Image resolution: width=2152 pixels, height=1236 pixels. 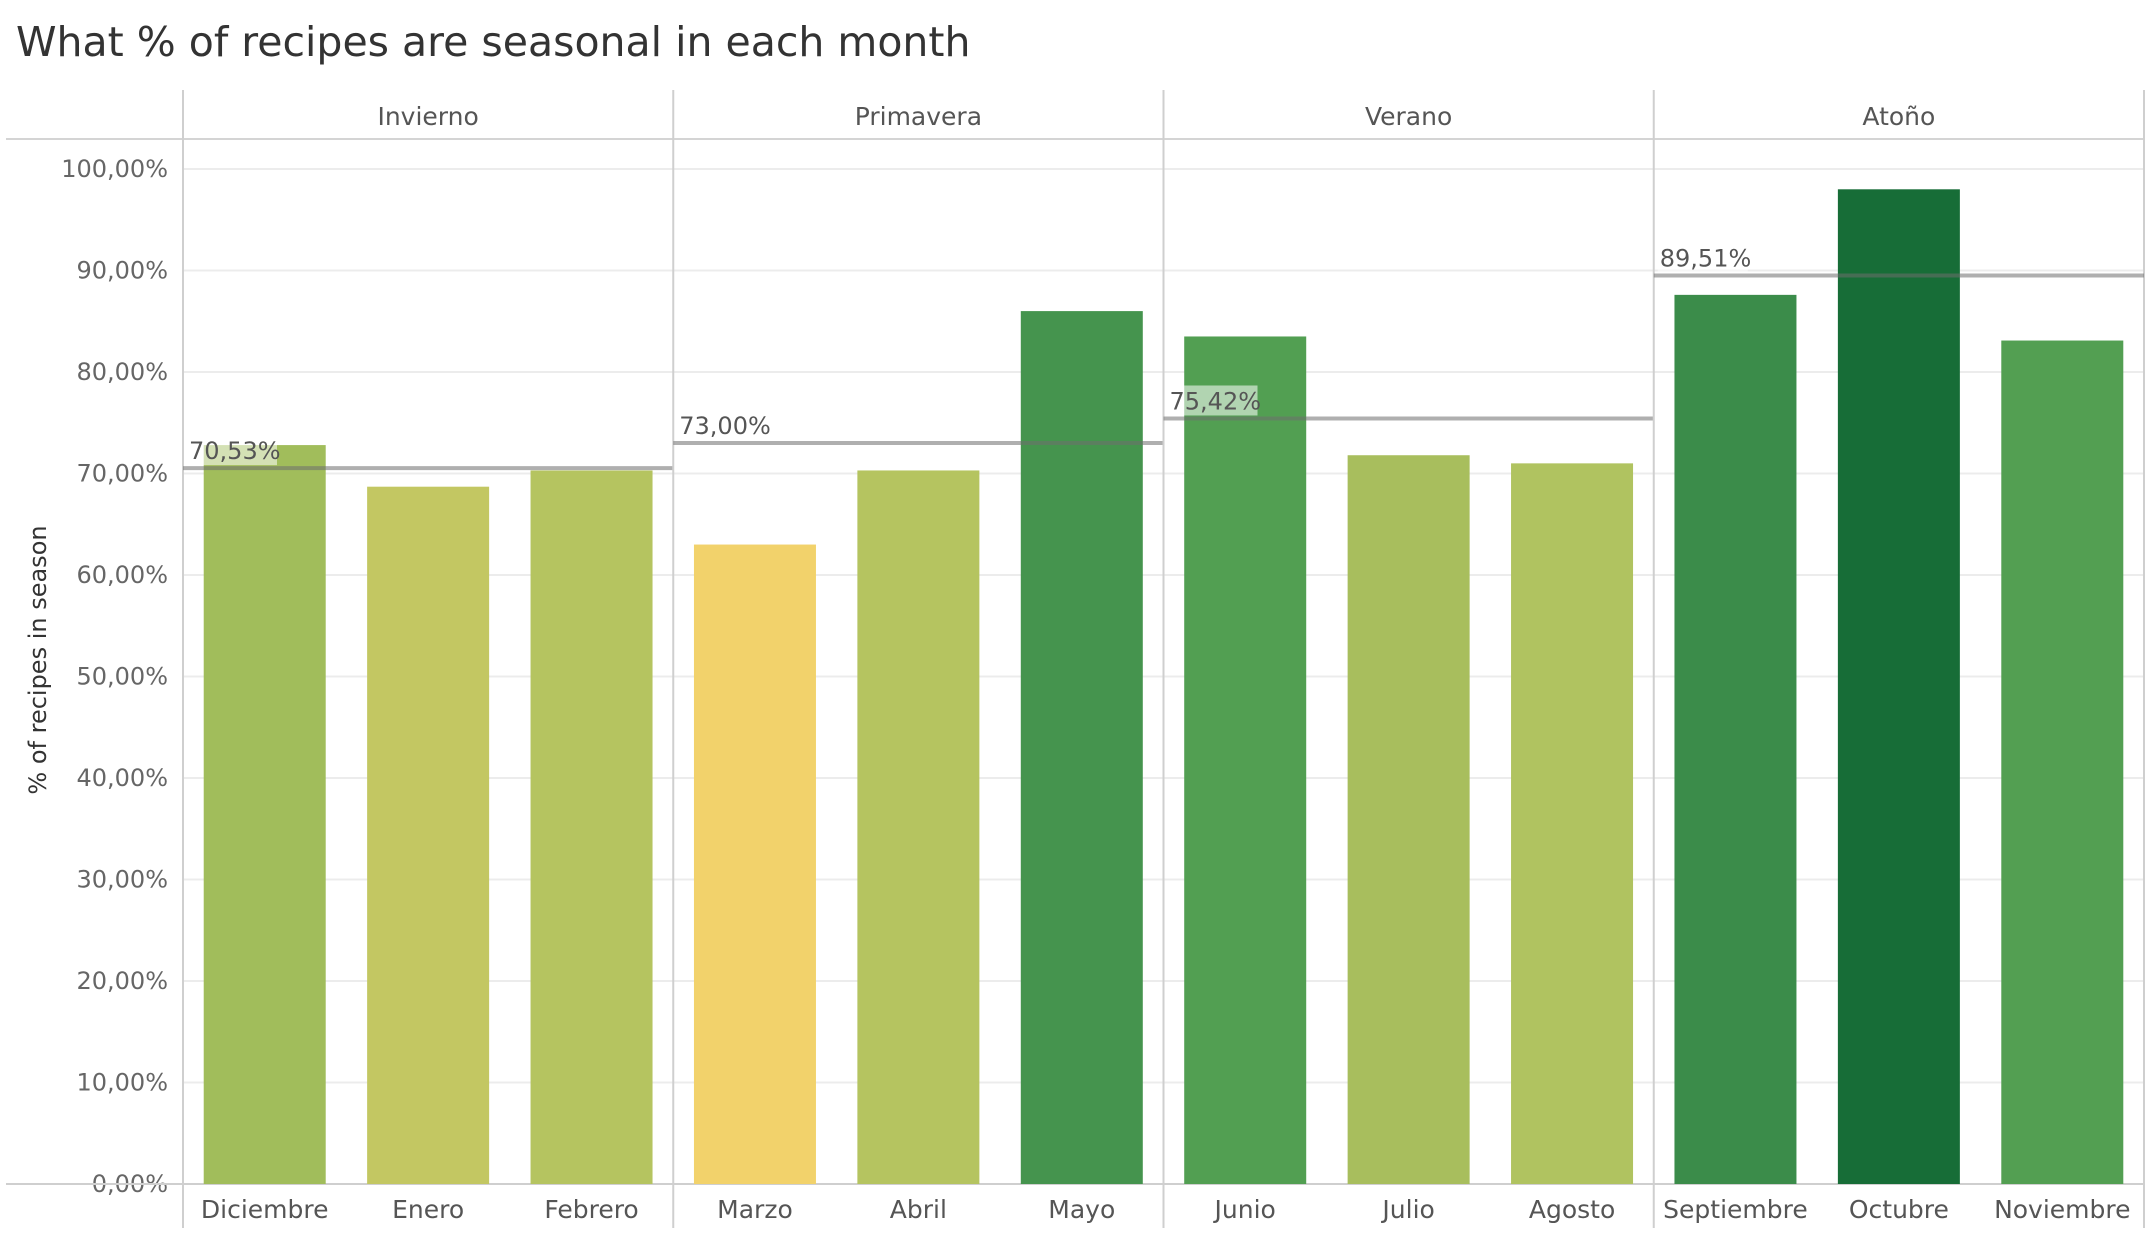 I want to click on season-header: Primavera, so click(x=918, y=116).